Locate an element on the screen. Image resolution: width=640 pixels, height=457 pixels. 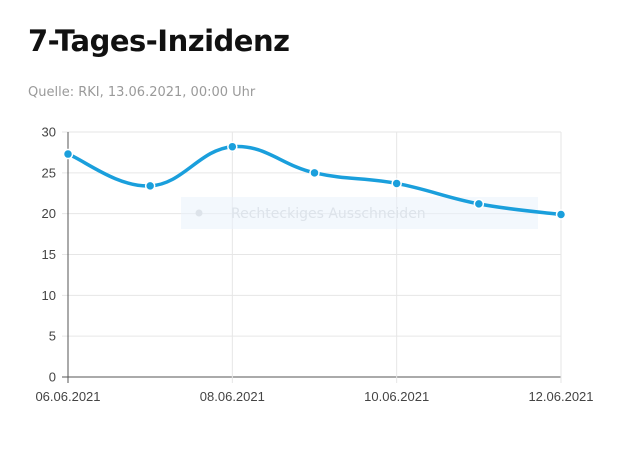
overlay-layer: Rechteckiges Ausschneiden is located at coordinates (359, 213).